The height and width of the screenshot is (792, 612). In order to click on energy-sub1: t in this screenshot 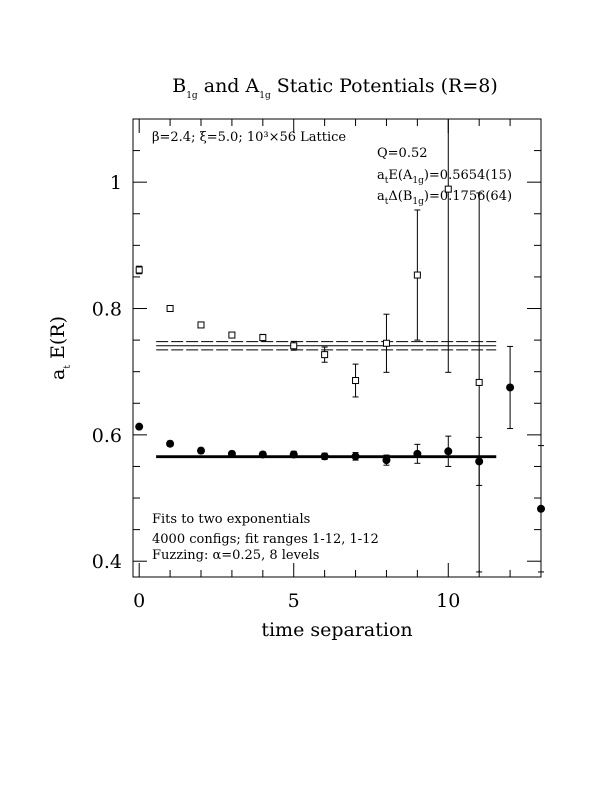, I will do `click(387, 181)`.